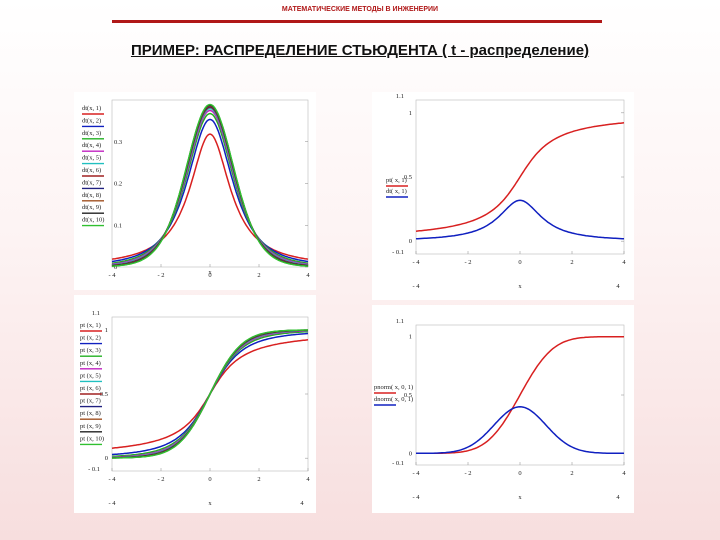  I want to click on legend-label: dt(x, 8), so click(91, 195).